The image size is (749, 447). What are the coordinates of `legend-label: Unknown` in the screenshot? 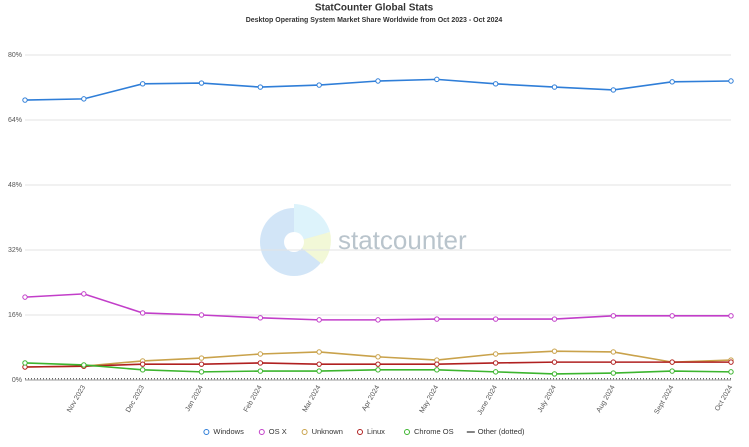 It's located at (327, 431).